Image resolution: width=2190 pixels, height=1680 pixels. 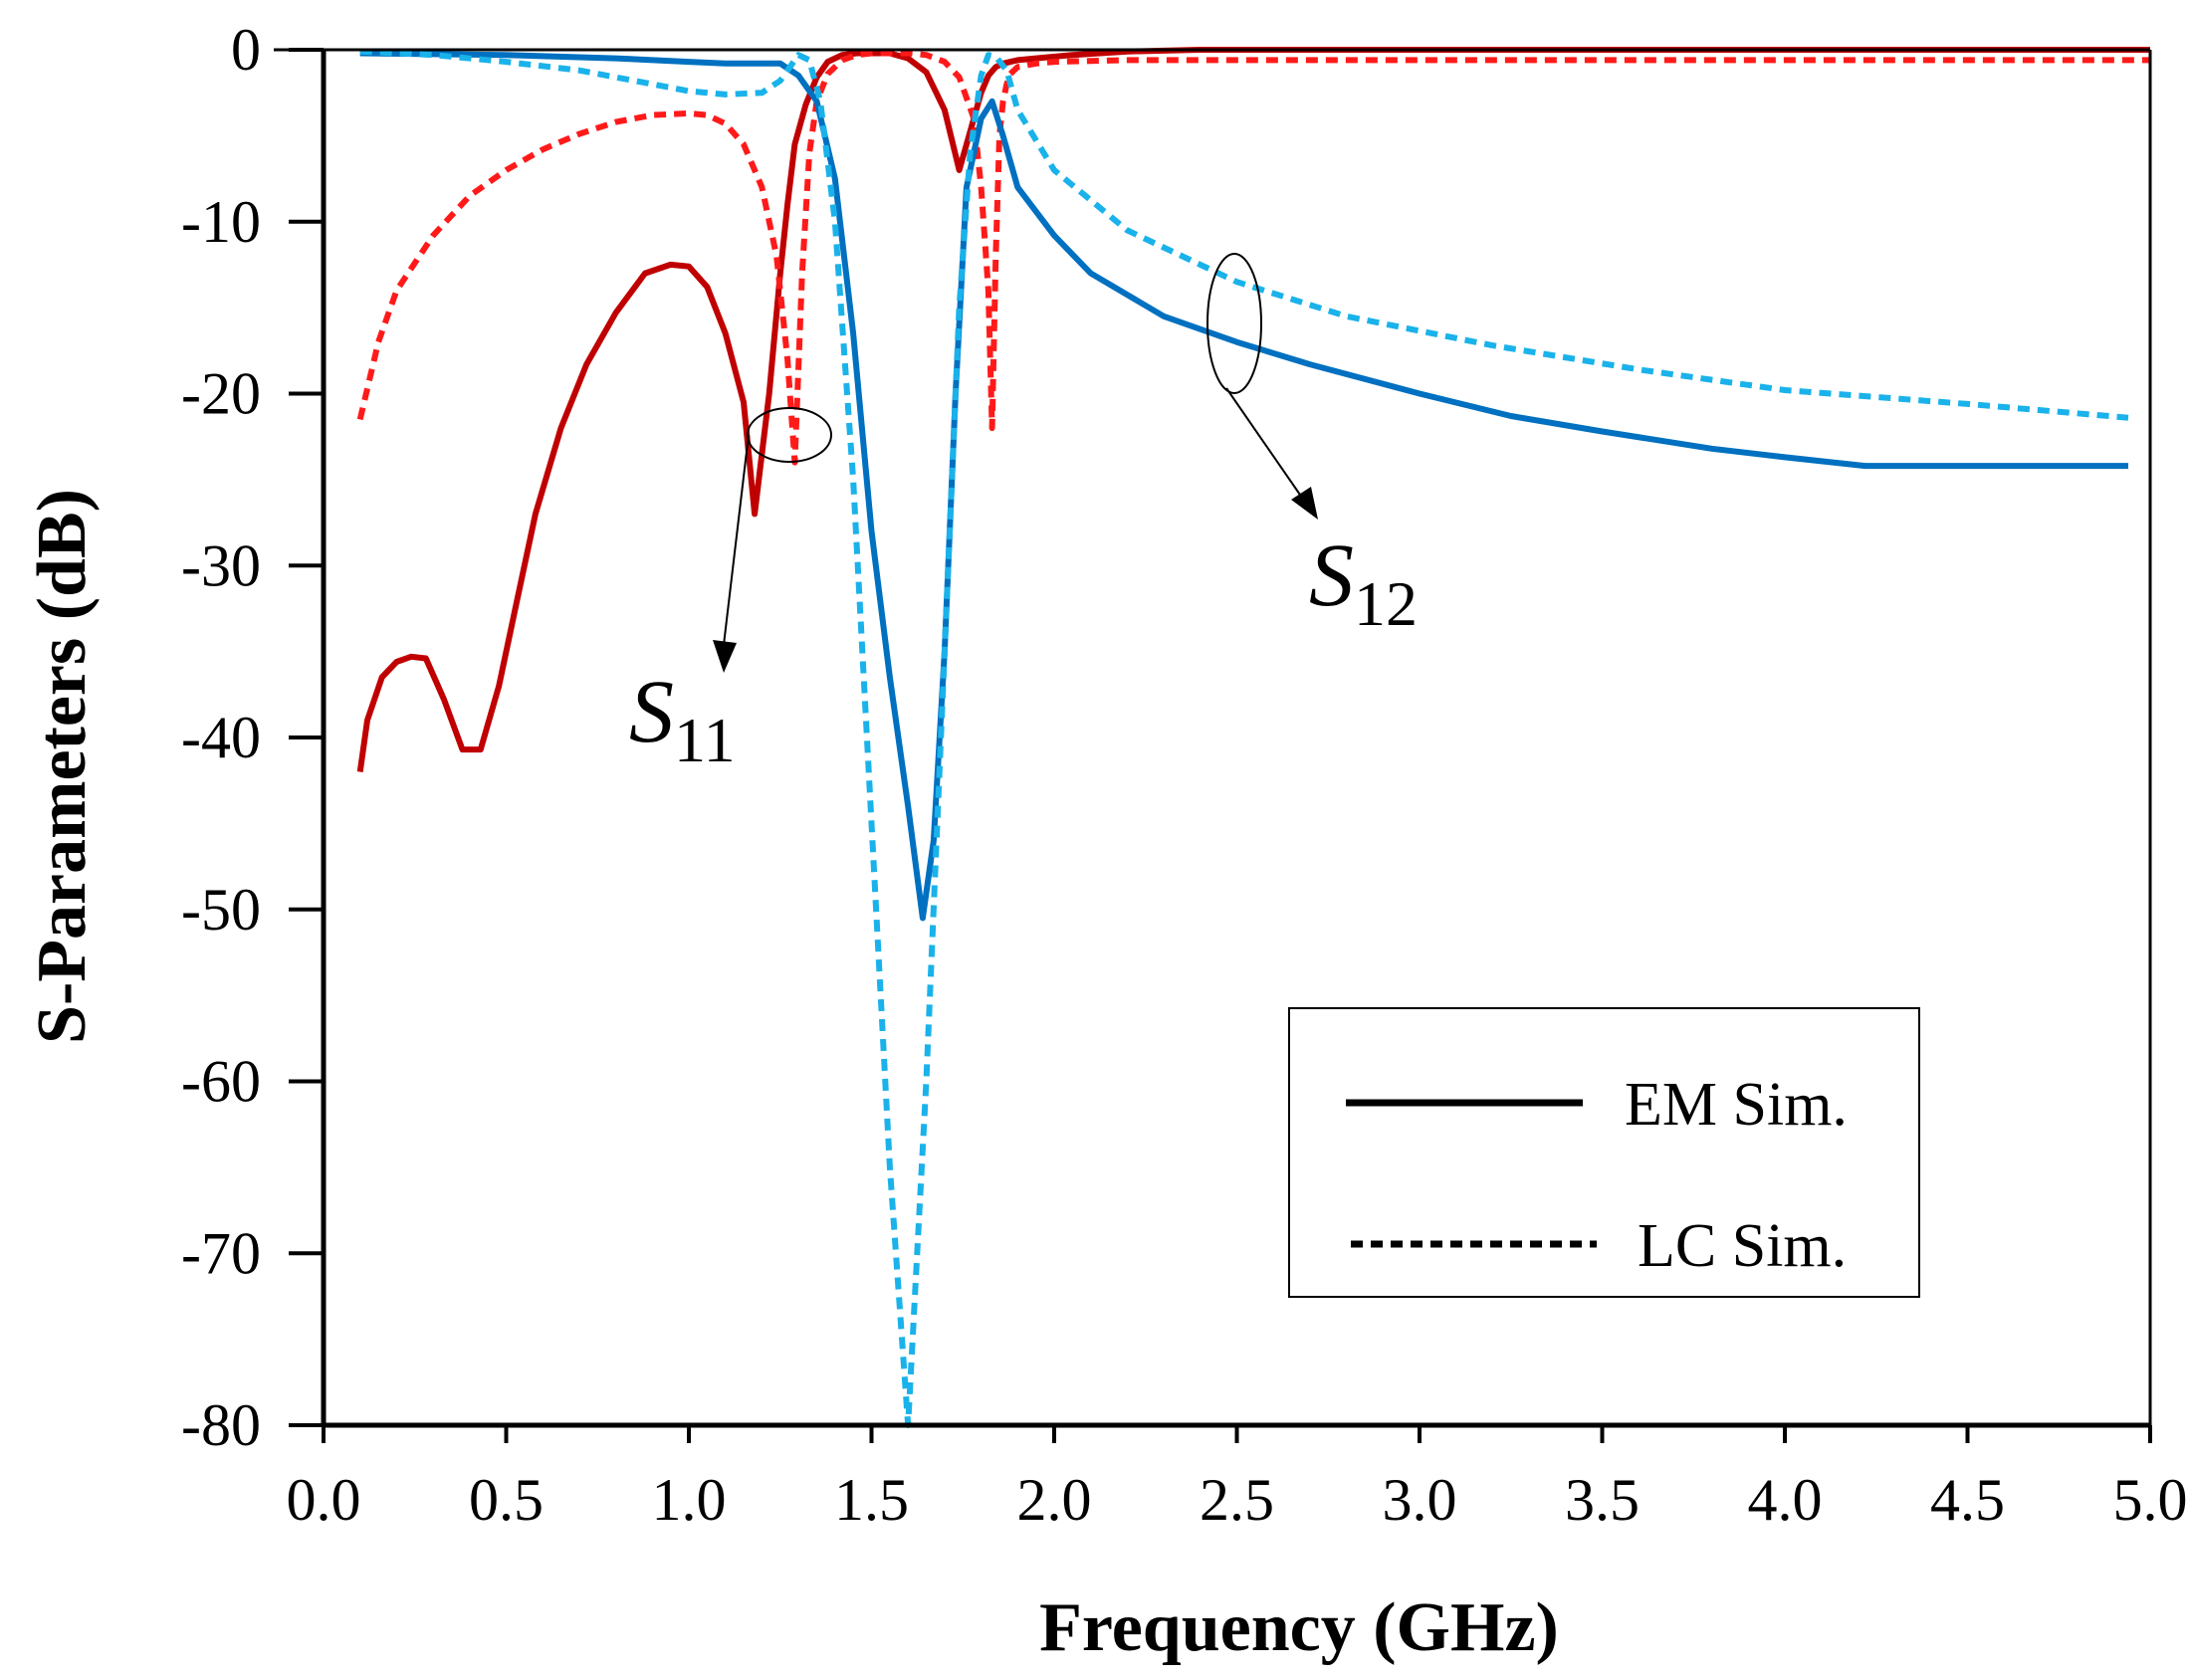 I want to click on s12-label-main: S, so click(x=1331, y=575).